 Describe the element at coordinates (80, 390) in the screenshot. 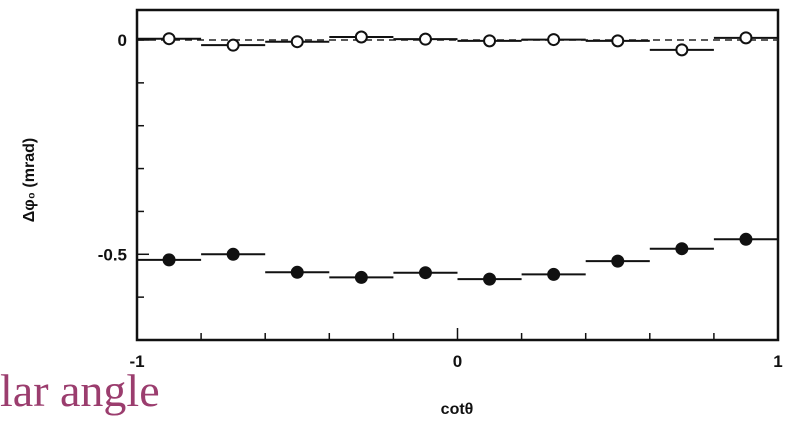

I see `caption-fragment: lar angle` at that location.